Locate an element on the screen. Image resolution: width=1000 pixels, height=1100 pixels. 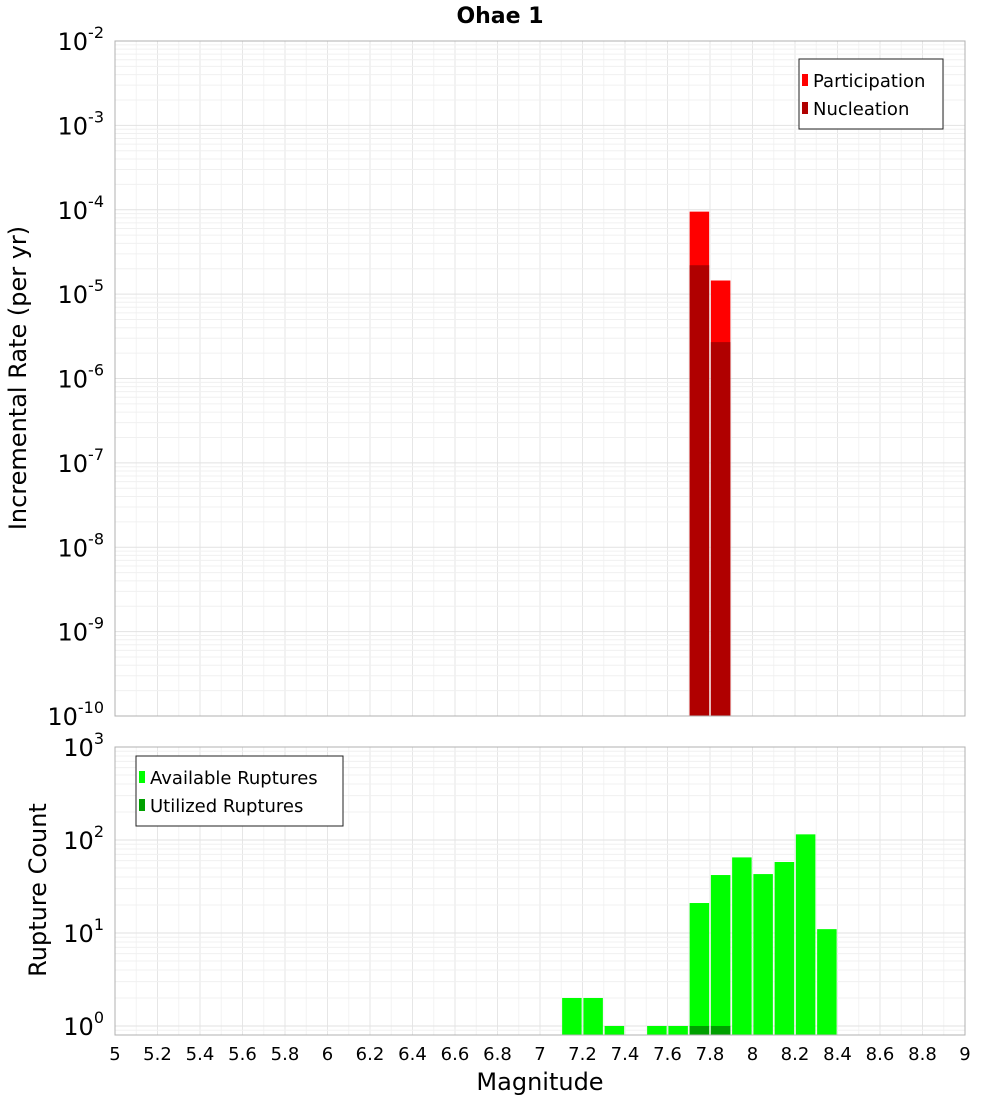
x-tick-label: 5.6 is located at coordinates (242, 1054).